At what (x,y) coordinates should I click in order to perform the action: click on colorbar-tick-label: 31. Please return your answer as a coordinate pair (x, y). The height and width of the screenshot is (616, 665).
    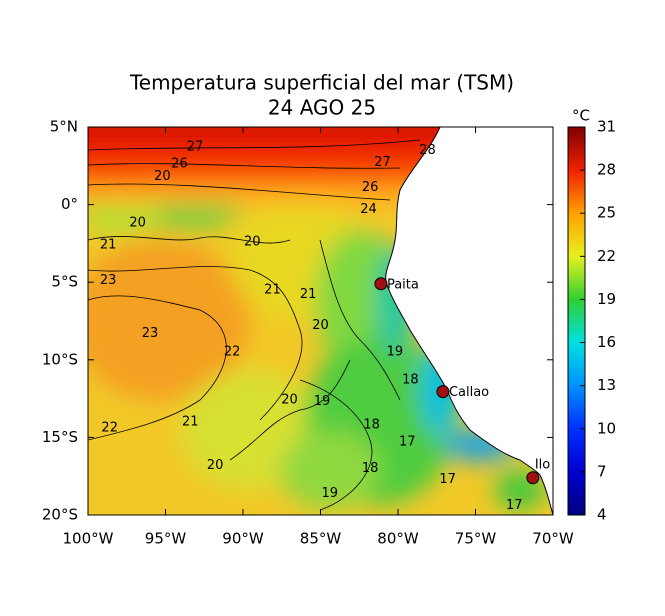
    Looking at the image, I should click on (606, 127).